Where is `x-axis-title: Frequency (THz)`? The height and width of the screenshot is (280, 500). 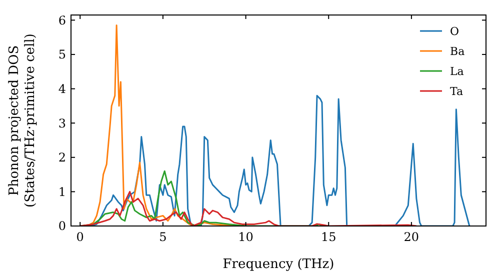
x-axis-title: Frequency (THz) is located at coordinates (278, 264).